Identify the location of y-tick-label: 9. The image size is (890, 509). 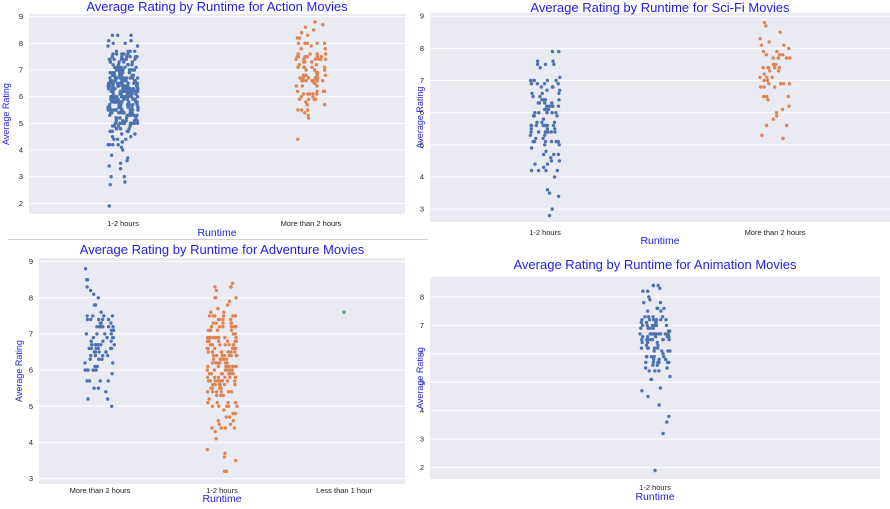
(21, 16).